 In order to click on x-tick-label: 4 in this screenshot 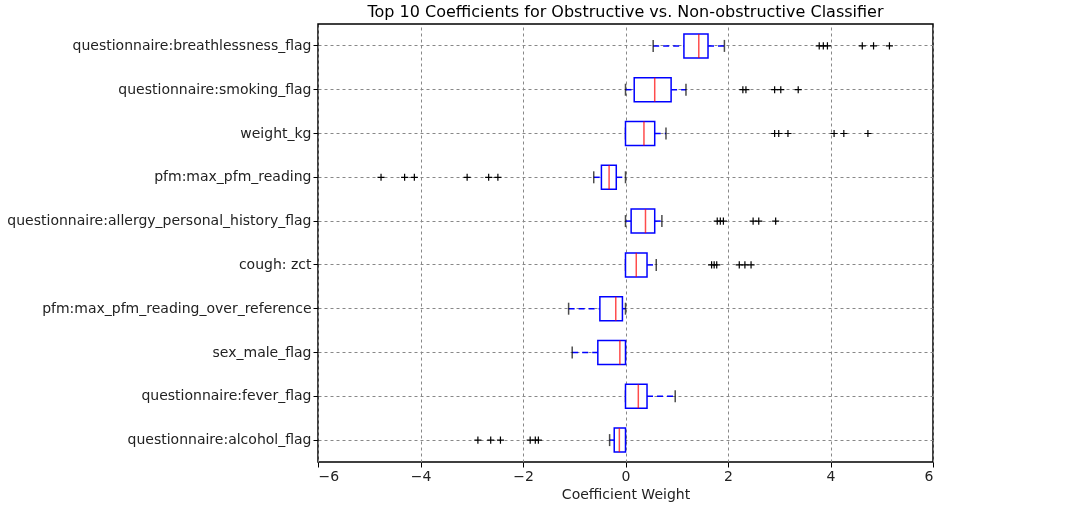, I will do `click(831, 475)`.